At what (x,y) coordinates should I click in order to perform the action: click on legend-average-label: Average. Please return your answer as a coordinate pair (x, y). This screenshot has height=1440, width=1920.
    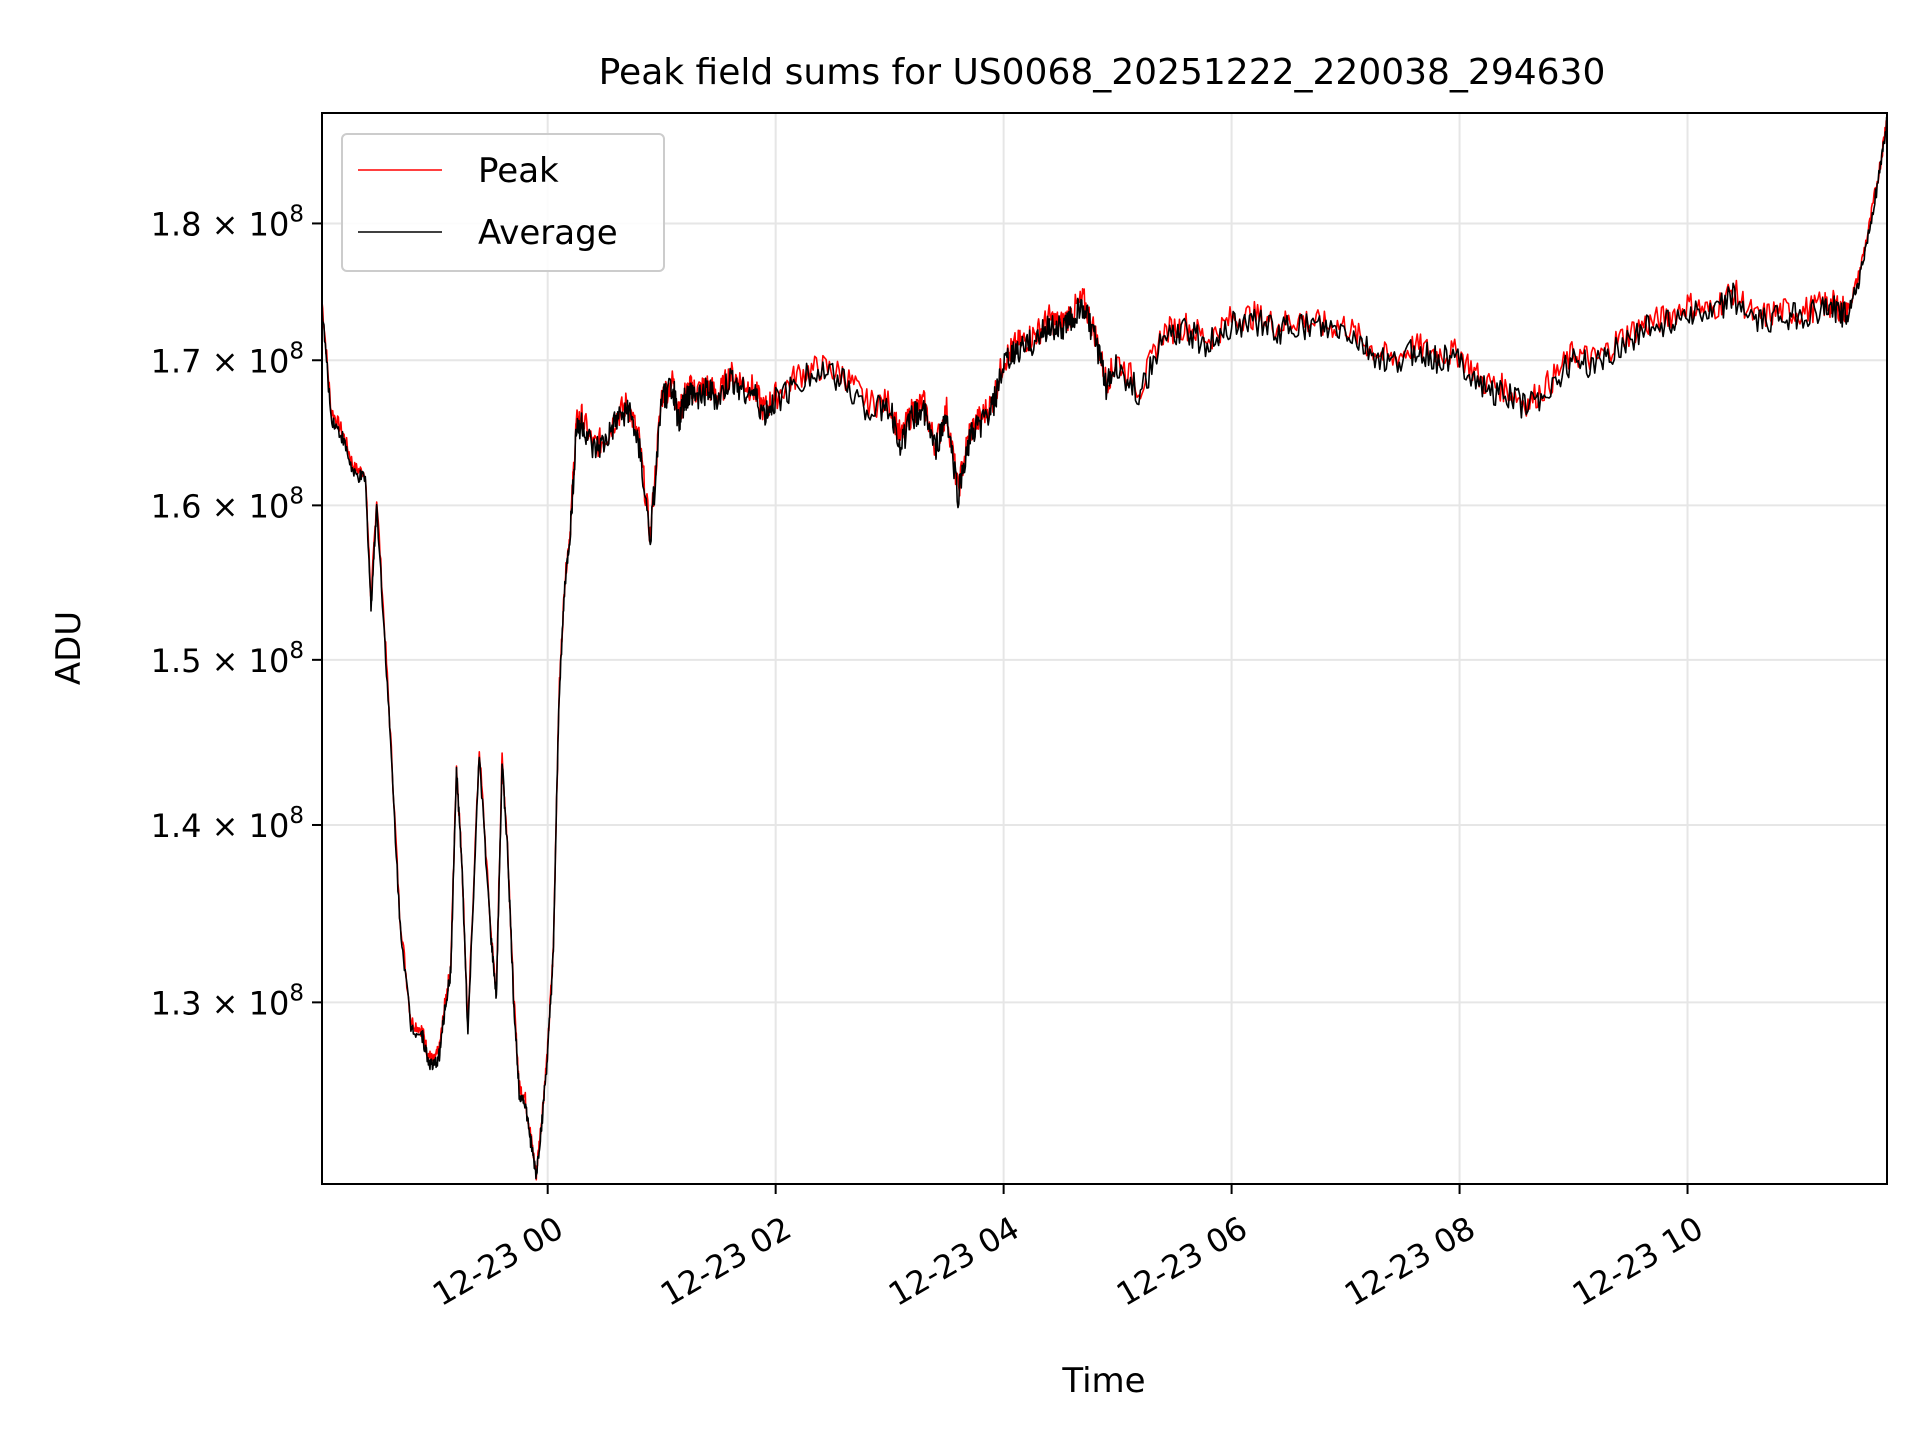
    Looking at the image, I should click on (548, 233).